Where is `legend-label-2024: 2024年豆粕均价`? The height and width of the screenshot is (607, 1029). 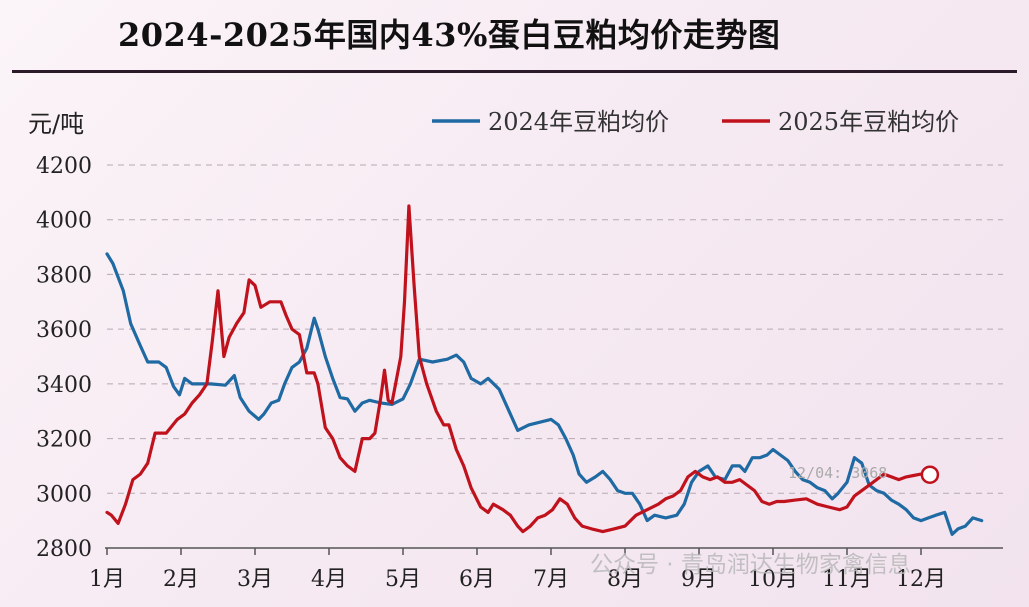
legend-label-2024: 2024年豆粕均价 is located at coordinates (578, 122).